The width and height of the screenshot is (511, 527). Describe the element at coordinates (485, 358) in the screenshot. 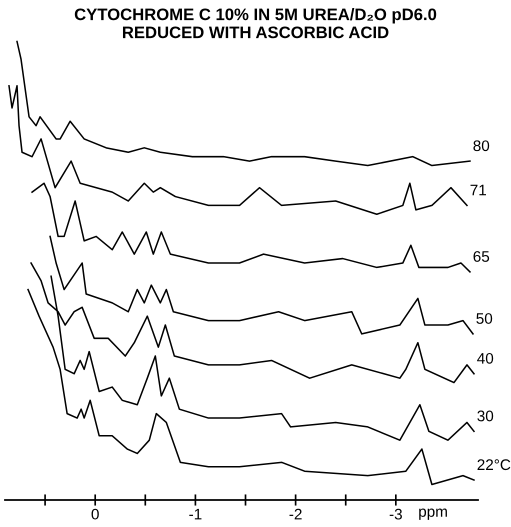

I see `series-label: 40` at that location.